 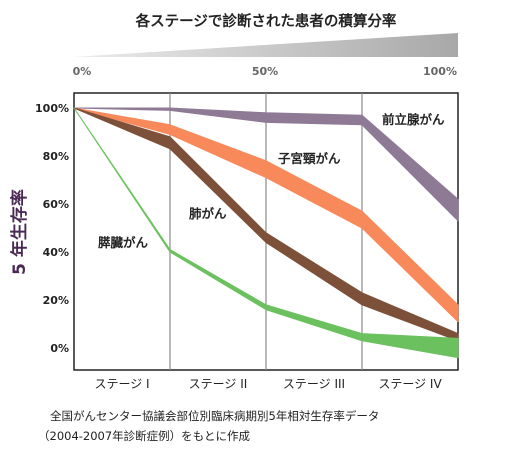 What do you see at coordinates (268, 384) in the screenshot?
I see `x-category-labels: ステージ I ステージ II ステージ III ステージ IV` at bounding box center [268, 384].